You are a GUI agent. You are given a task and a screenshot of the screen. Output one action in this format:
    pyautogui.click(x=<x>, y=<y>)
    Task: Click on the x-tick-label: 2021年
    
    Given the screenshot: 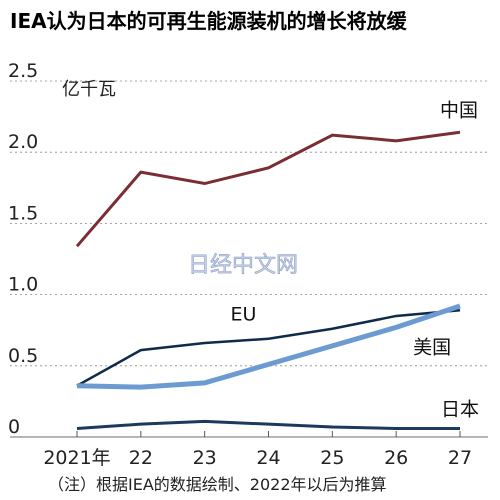 What is the action you would take?
    pyautogui.click(x=76, y=458)
    